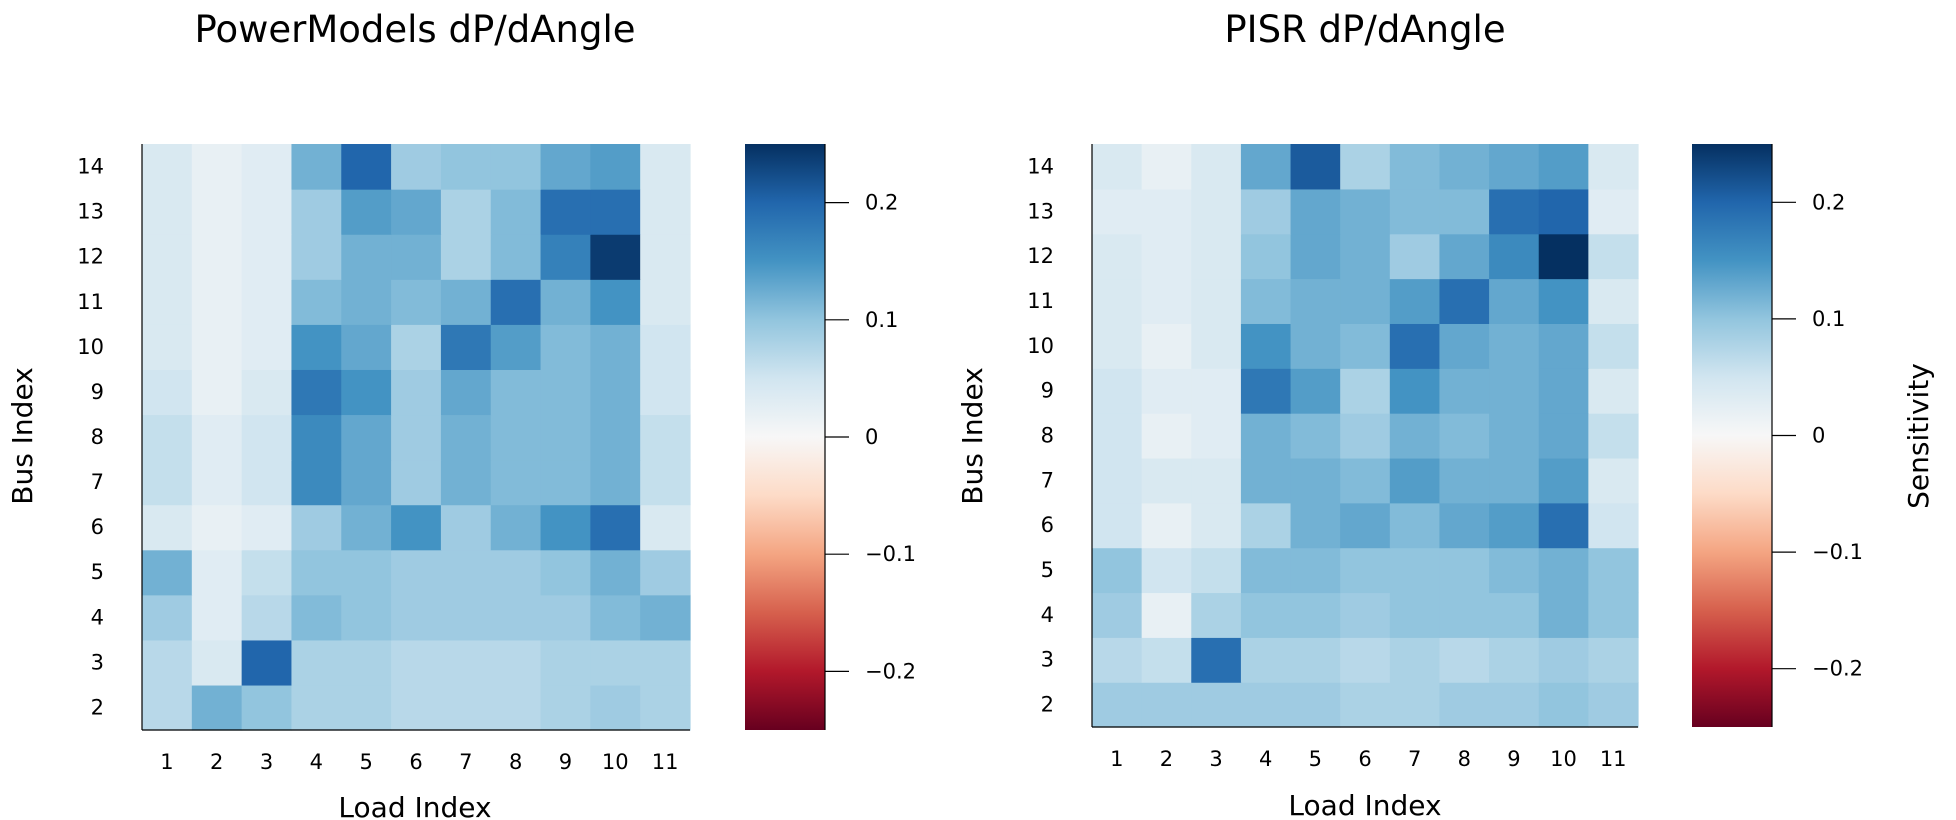  Describe the element at coordinates (1047, 391) in the screenshot. I see `y-tick-label: 9` at that location.